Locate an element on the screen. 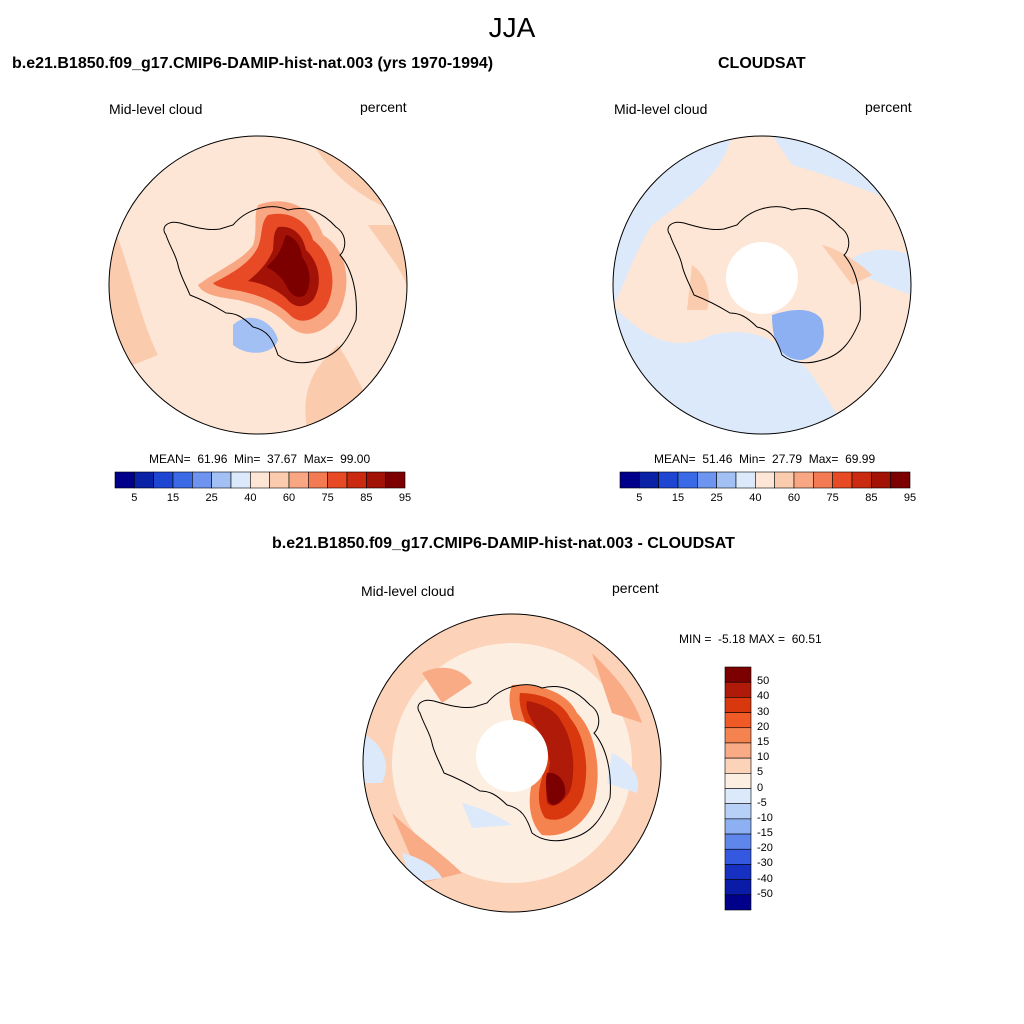 Image resolution: width=1024 pixels, height=1024 pixels. model-antarctica-coastline is located at coordinates (260, 285).